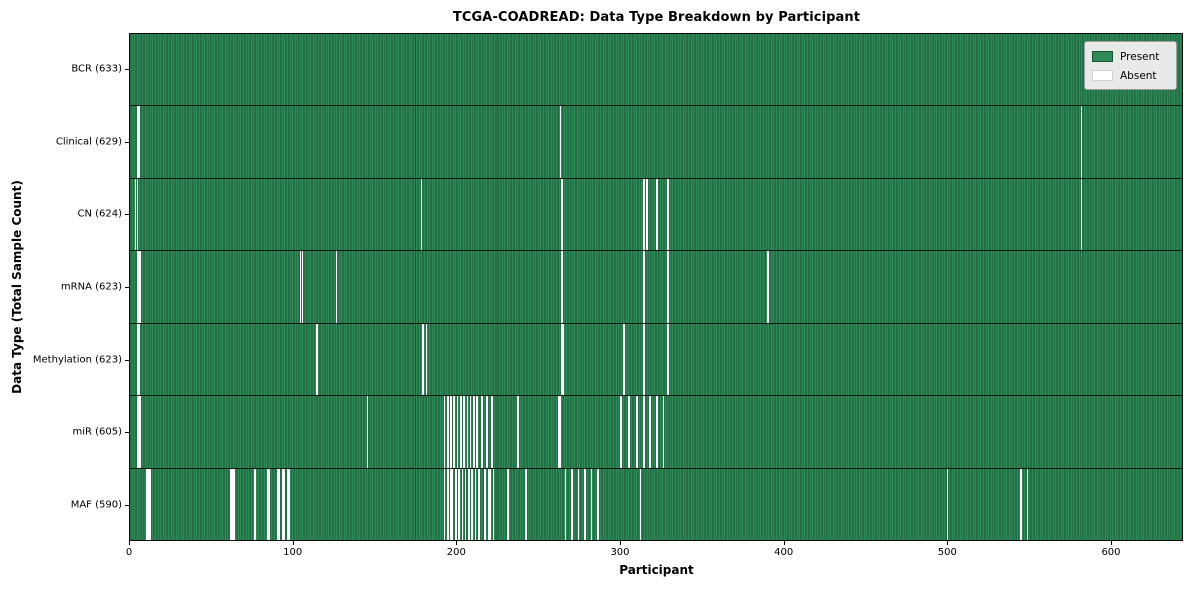  What do you see at coordinates (293, 552) in the screenshot?
I see `x-tick-label: 100` at bounding box center [293, 552].